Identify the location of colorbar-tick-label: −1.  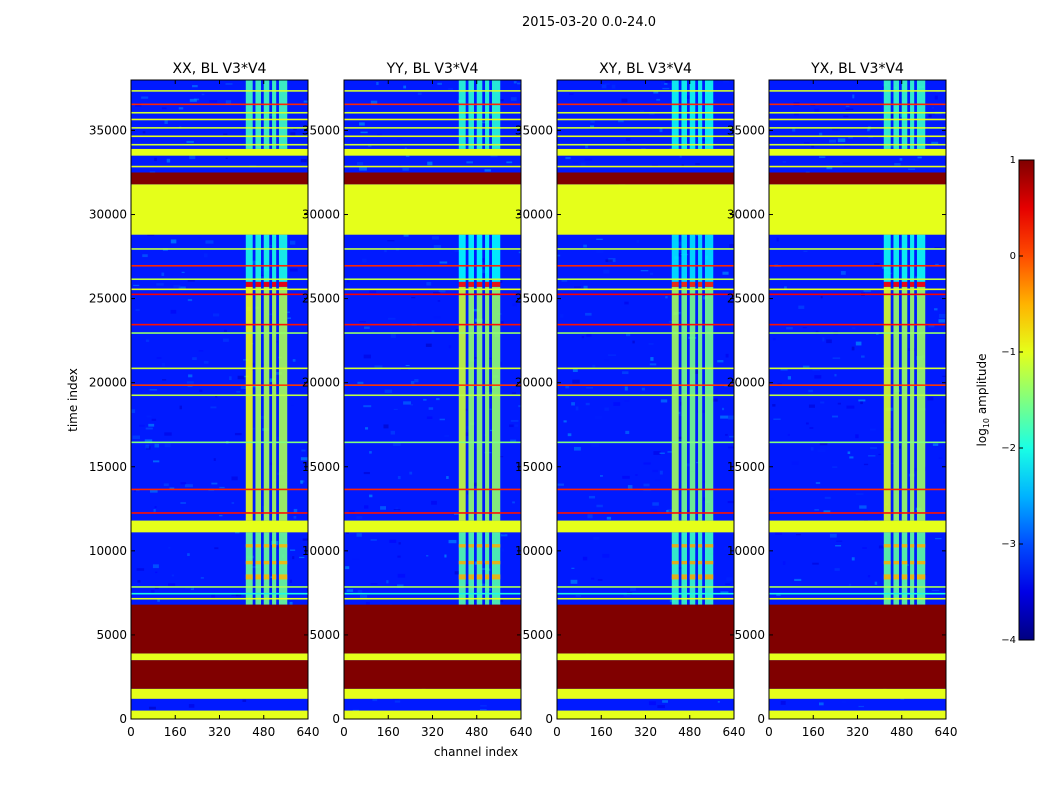
(1008, 352).